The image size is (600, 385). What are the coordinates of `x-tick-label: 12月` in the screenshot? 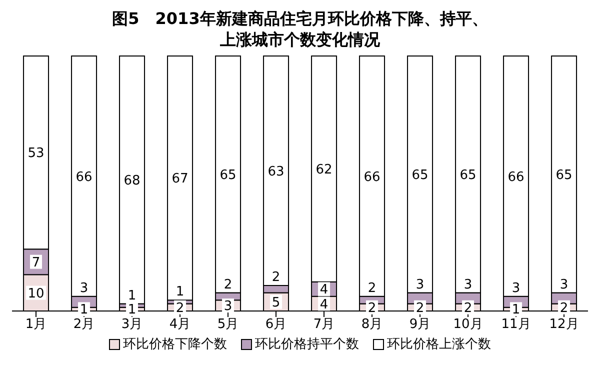 It's located at (564, 324).